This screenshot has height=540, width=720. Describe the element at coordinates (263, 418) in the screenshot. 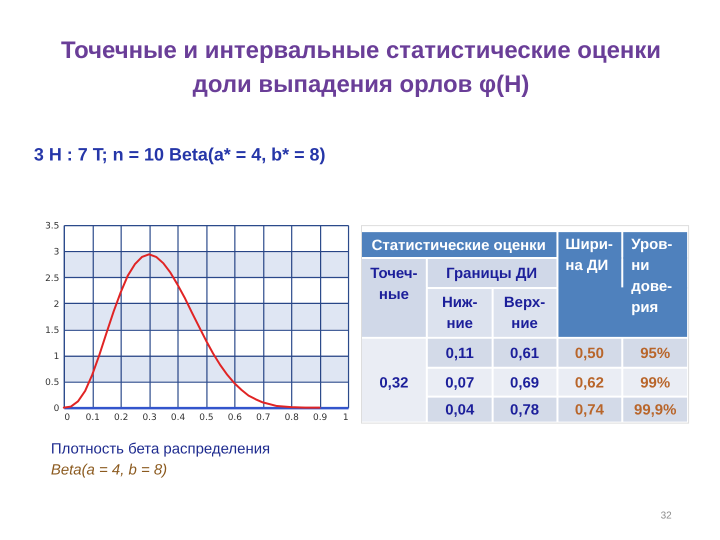

I see `x-tick-label: 0.7` at that location.